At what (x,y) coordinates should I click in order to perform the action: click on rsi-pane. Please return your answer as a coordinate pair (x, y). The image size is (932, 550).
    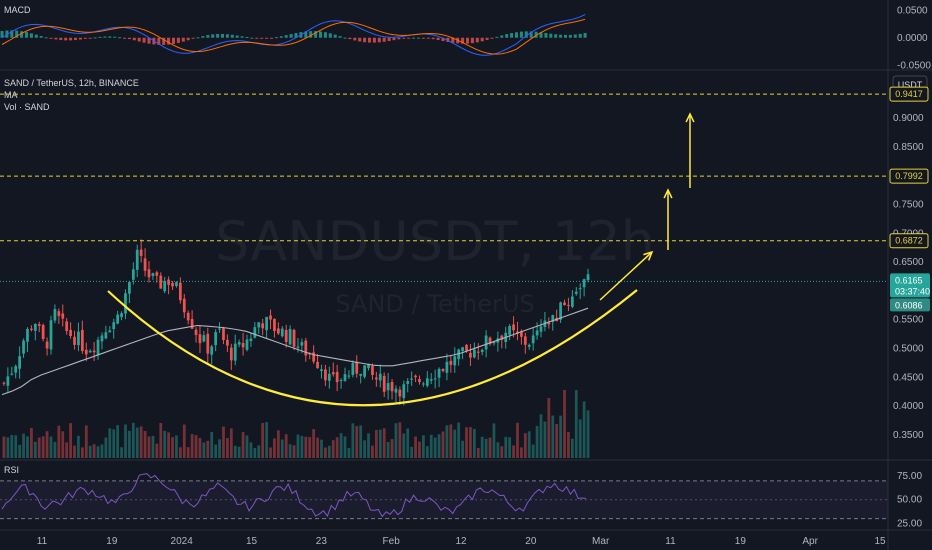
    Looking at the image, I should click on (444, 496).